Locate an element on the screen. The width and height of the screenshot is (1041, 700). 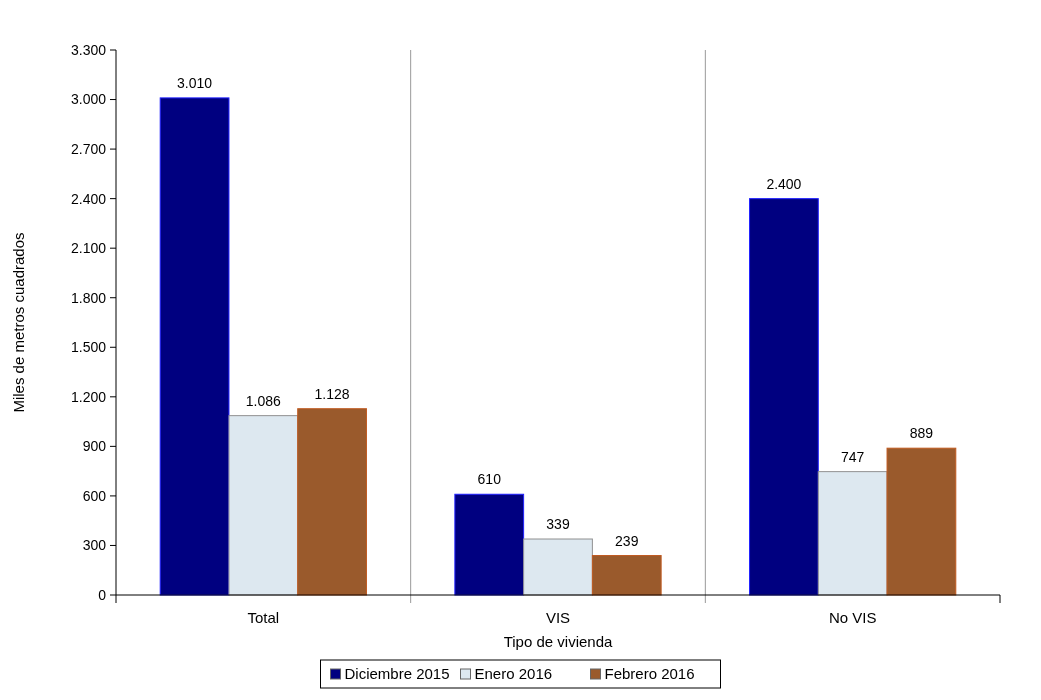
y-tick-label: 2.700 is located at coordinates (88, 148).